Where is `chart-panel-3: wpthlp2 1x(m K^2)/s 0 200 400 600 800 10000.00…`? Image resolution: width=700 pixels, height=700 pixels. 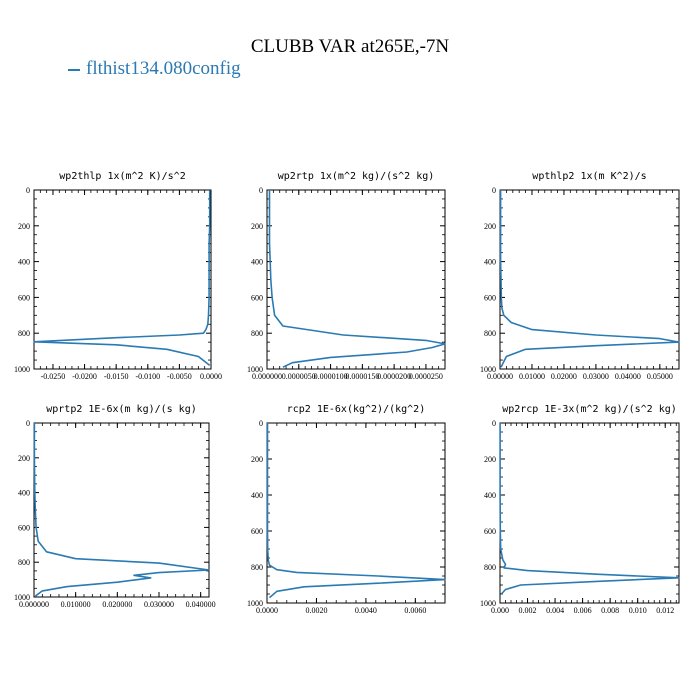 chart-panel-3: wpthlp2 1x(m K^2)/s 0 200 400 600 800 10000.00… is located at coordinates (580, 276).